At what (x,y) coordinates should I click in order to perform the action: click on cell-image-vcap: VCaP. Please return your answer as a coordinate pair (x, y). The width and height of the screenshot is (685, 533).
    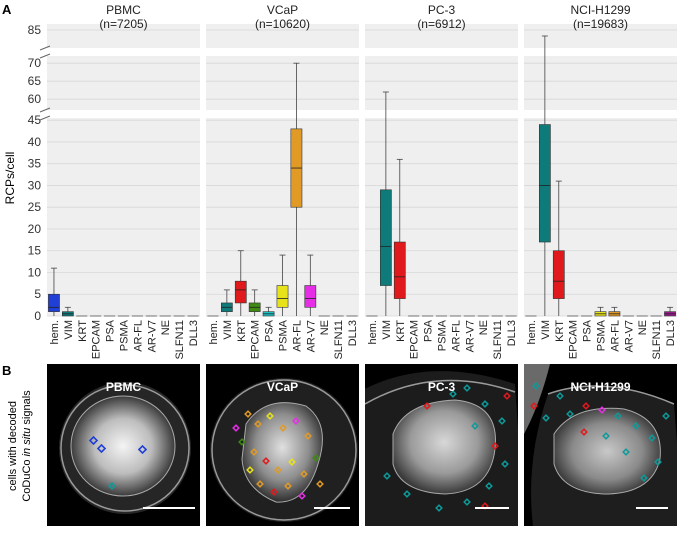
    Looking at the image, I should click on (282, 445).